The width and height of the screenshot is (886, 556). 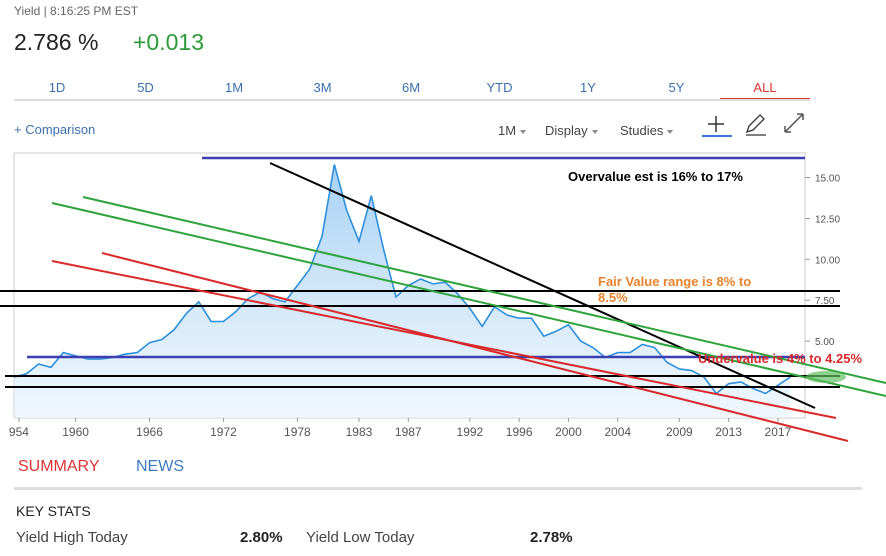 What do you see at coordinates (507, 130) in the screenshot?
I see `interval-label: 1M` at bounding box center [507, 130].